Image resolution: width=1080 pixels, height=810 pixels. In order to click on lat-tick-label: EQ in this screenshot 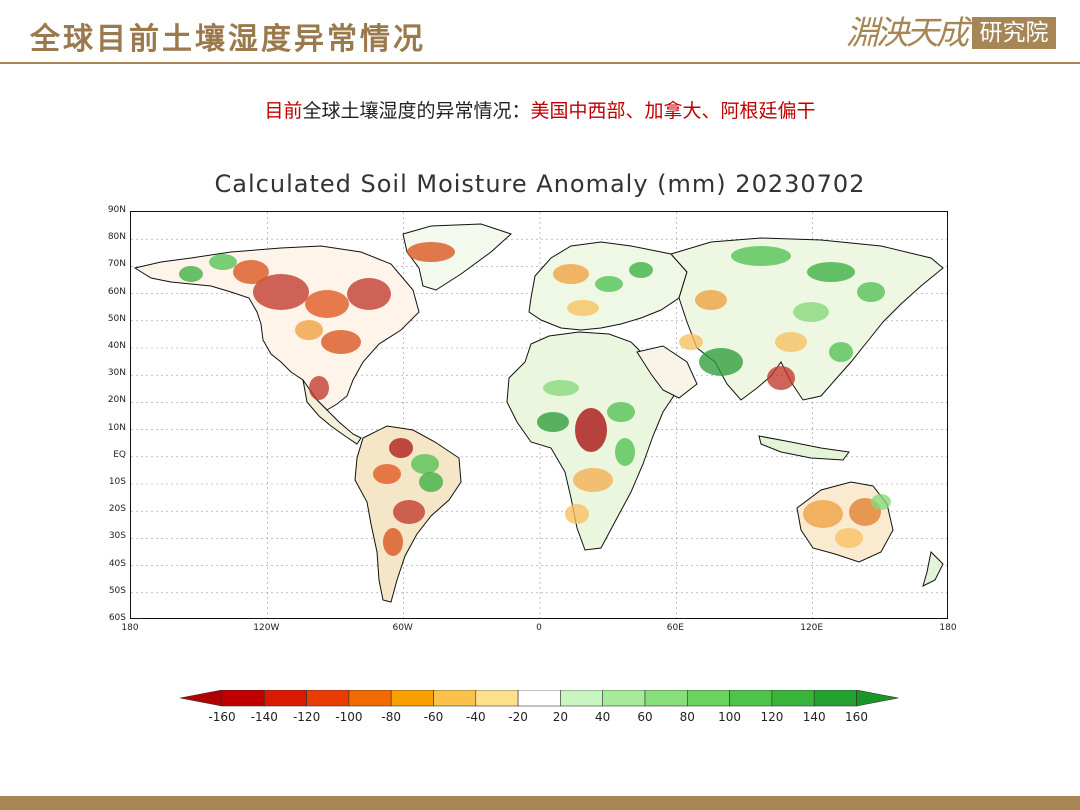, I will do `click(119, 454)`.